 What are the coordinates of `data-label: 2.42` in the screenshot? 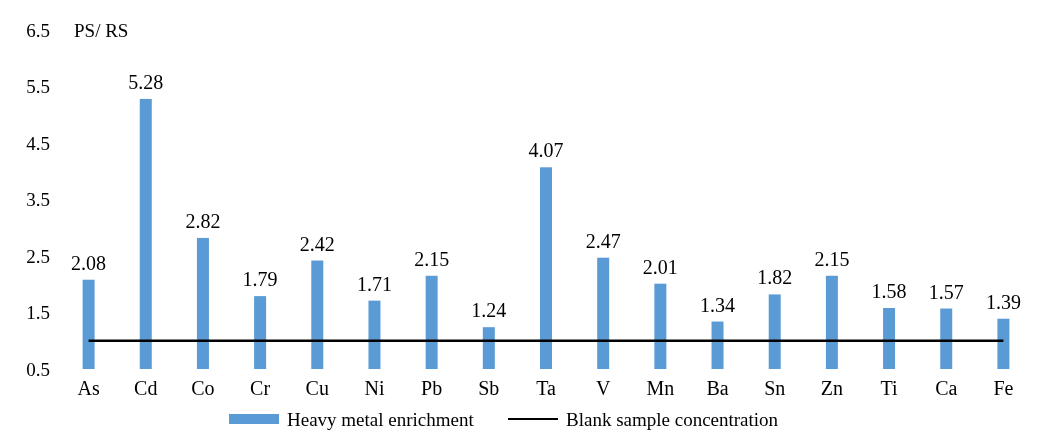 It's located at (317, 243).